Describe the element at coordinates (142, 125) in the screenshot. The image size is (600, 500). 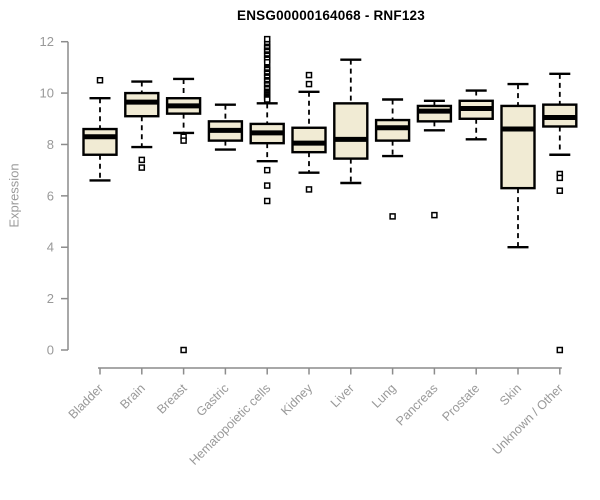
I see `box-brain` at that location.